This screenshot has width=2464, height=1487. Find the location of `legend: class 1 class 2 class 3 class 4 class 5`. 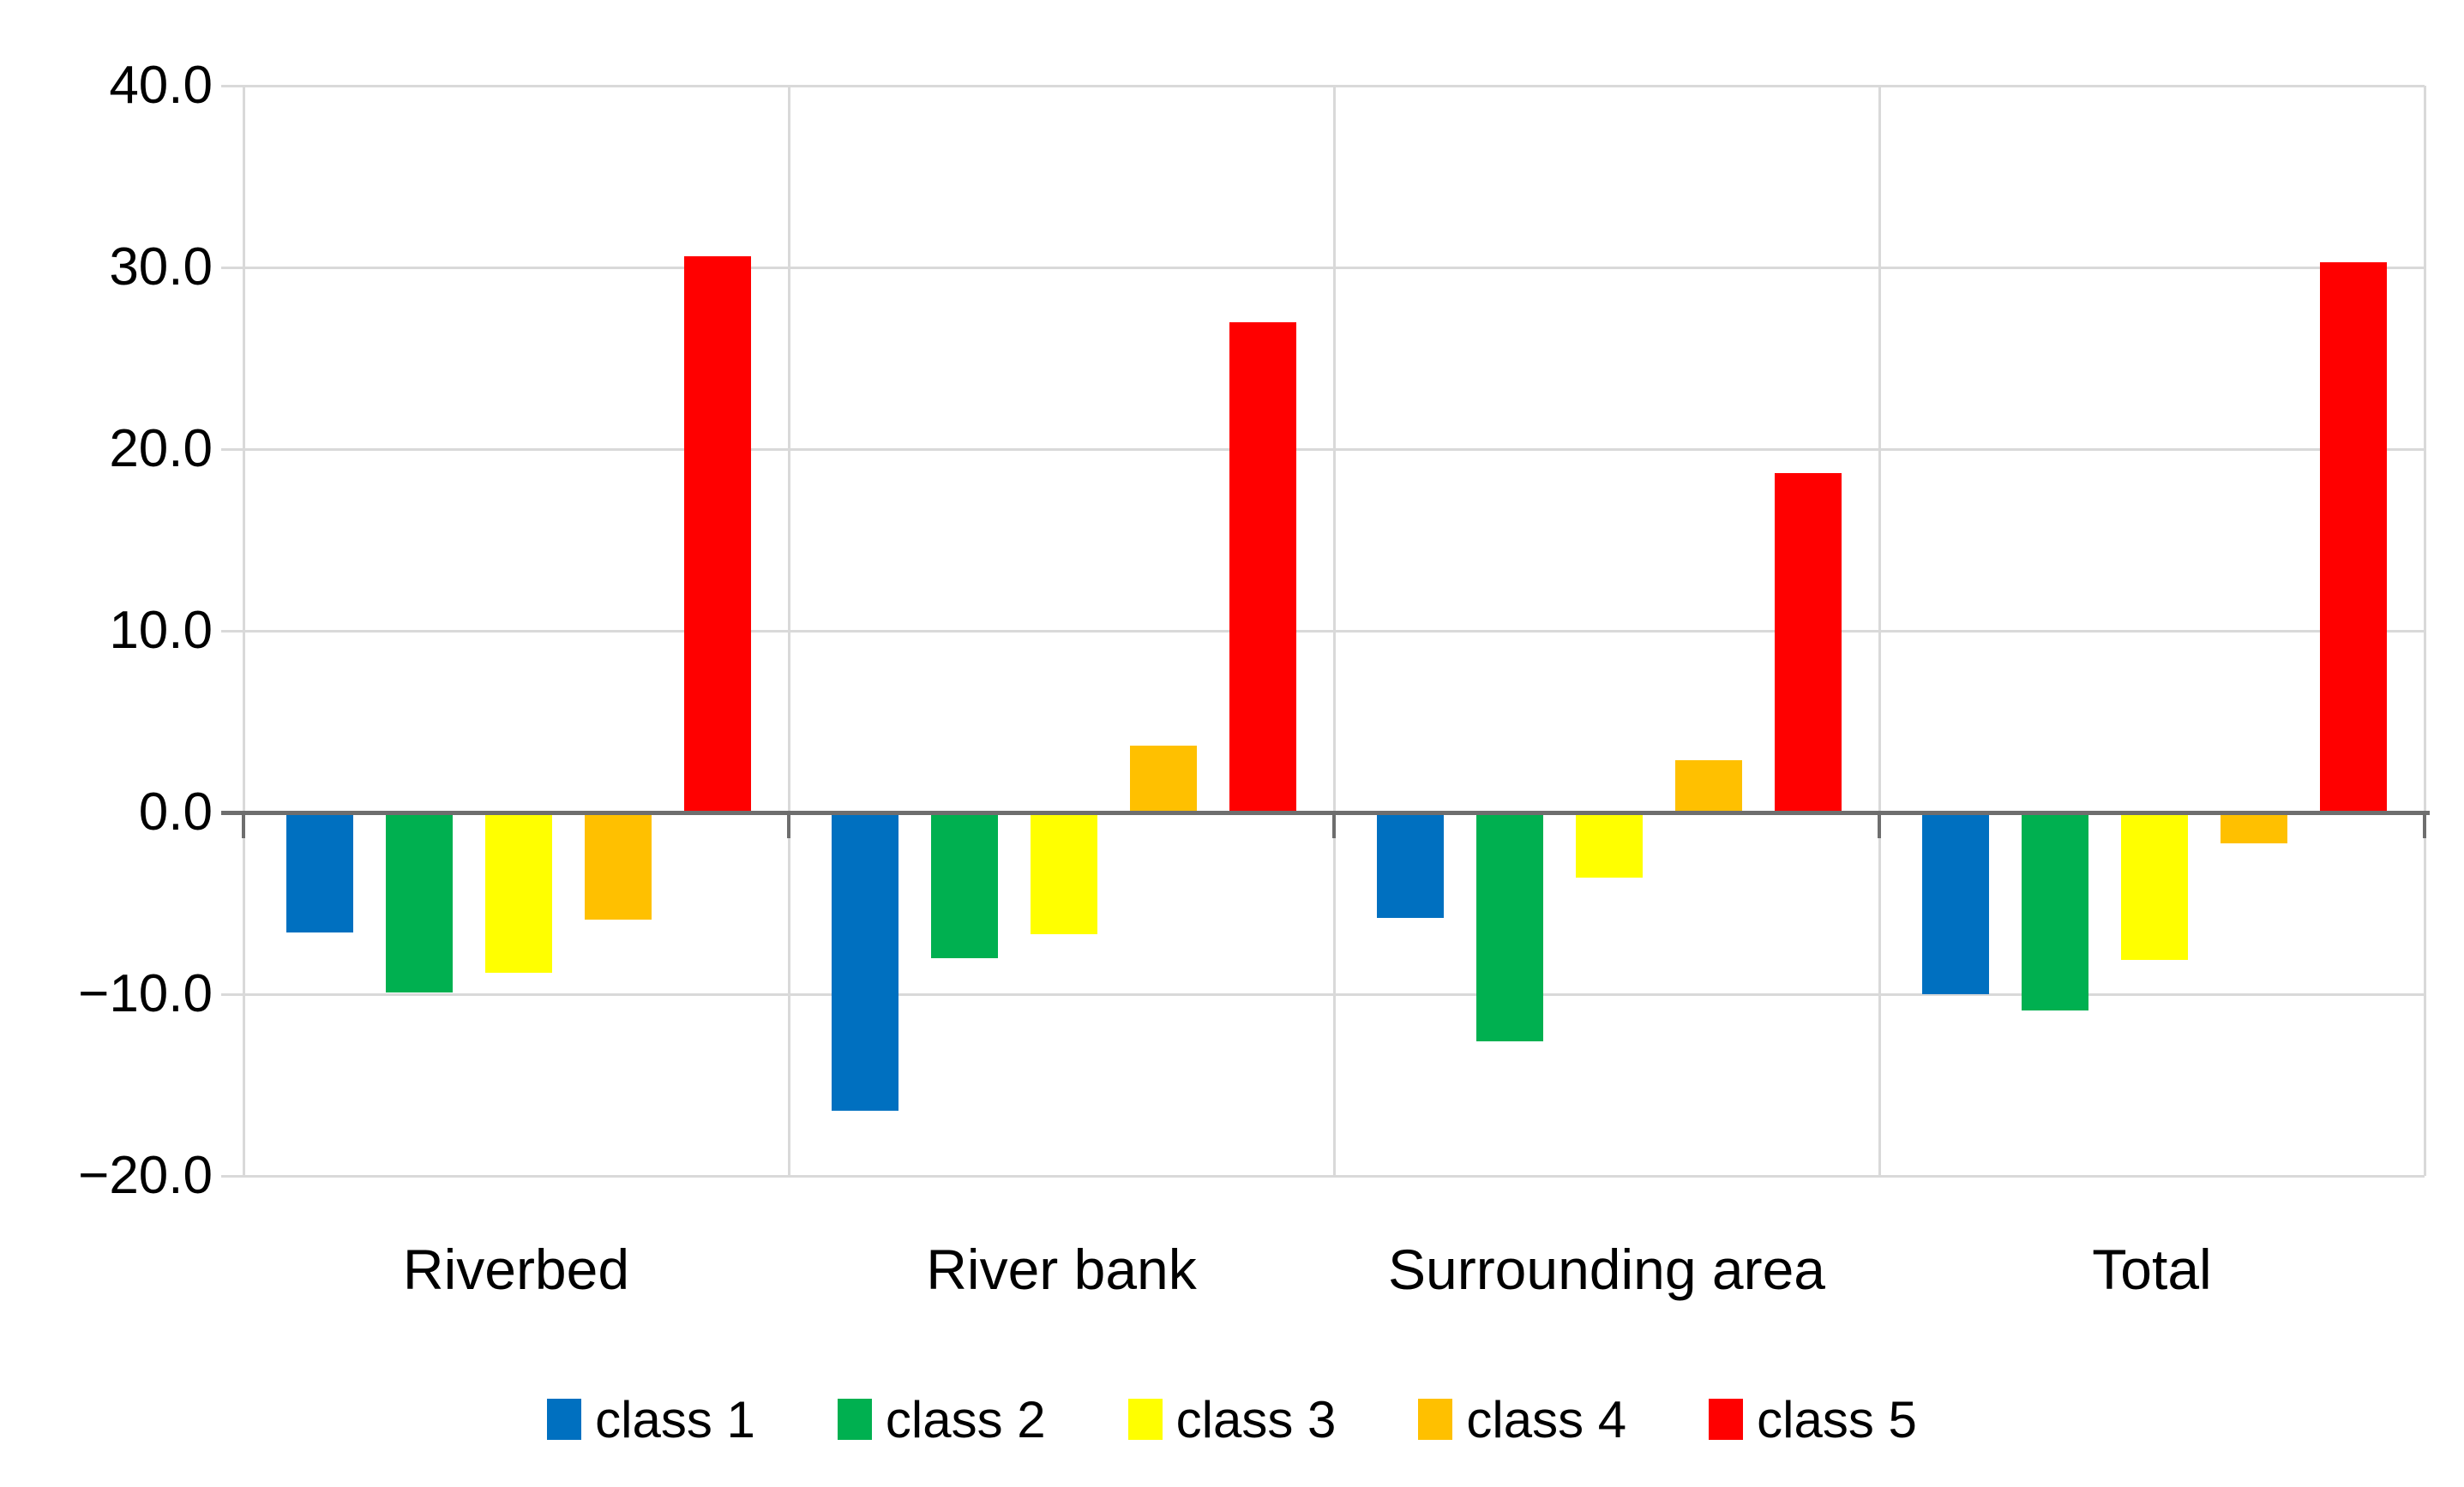

legend: class 1 class 2 class 3 class 4 class 5 is located at coordinates (1232, 1419).